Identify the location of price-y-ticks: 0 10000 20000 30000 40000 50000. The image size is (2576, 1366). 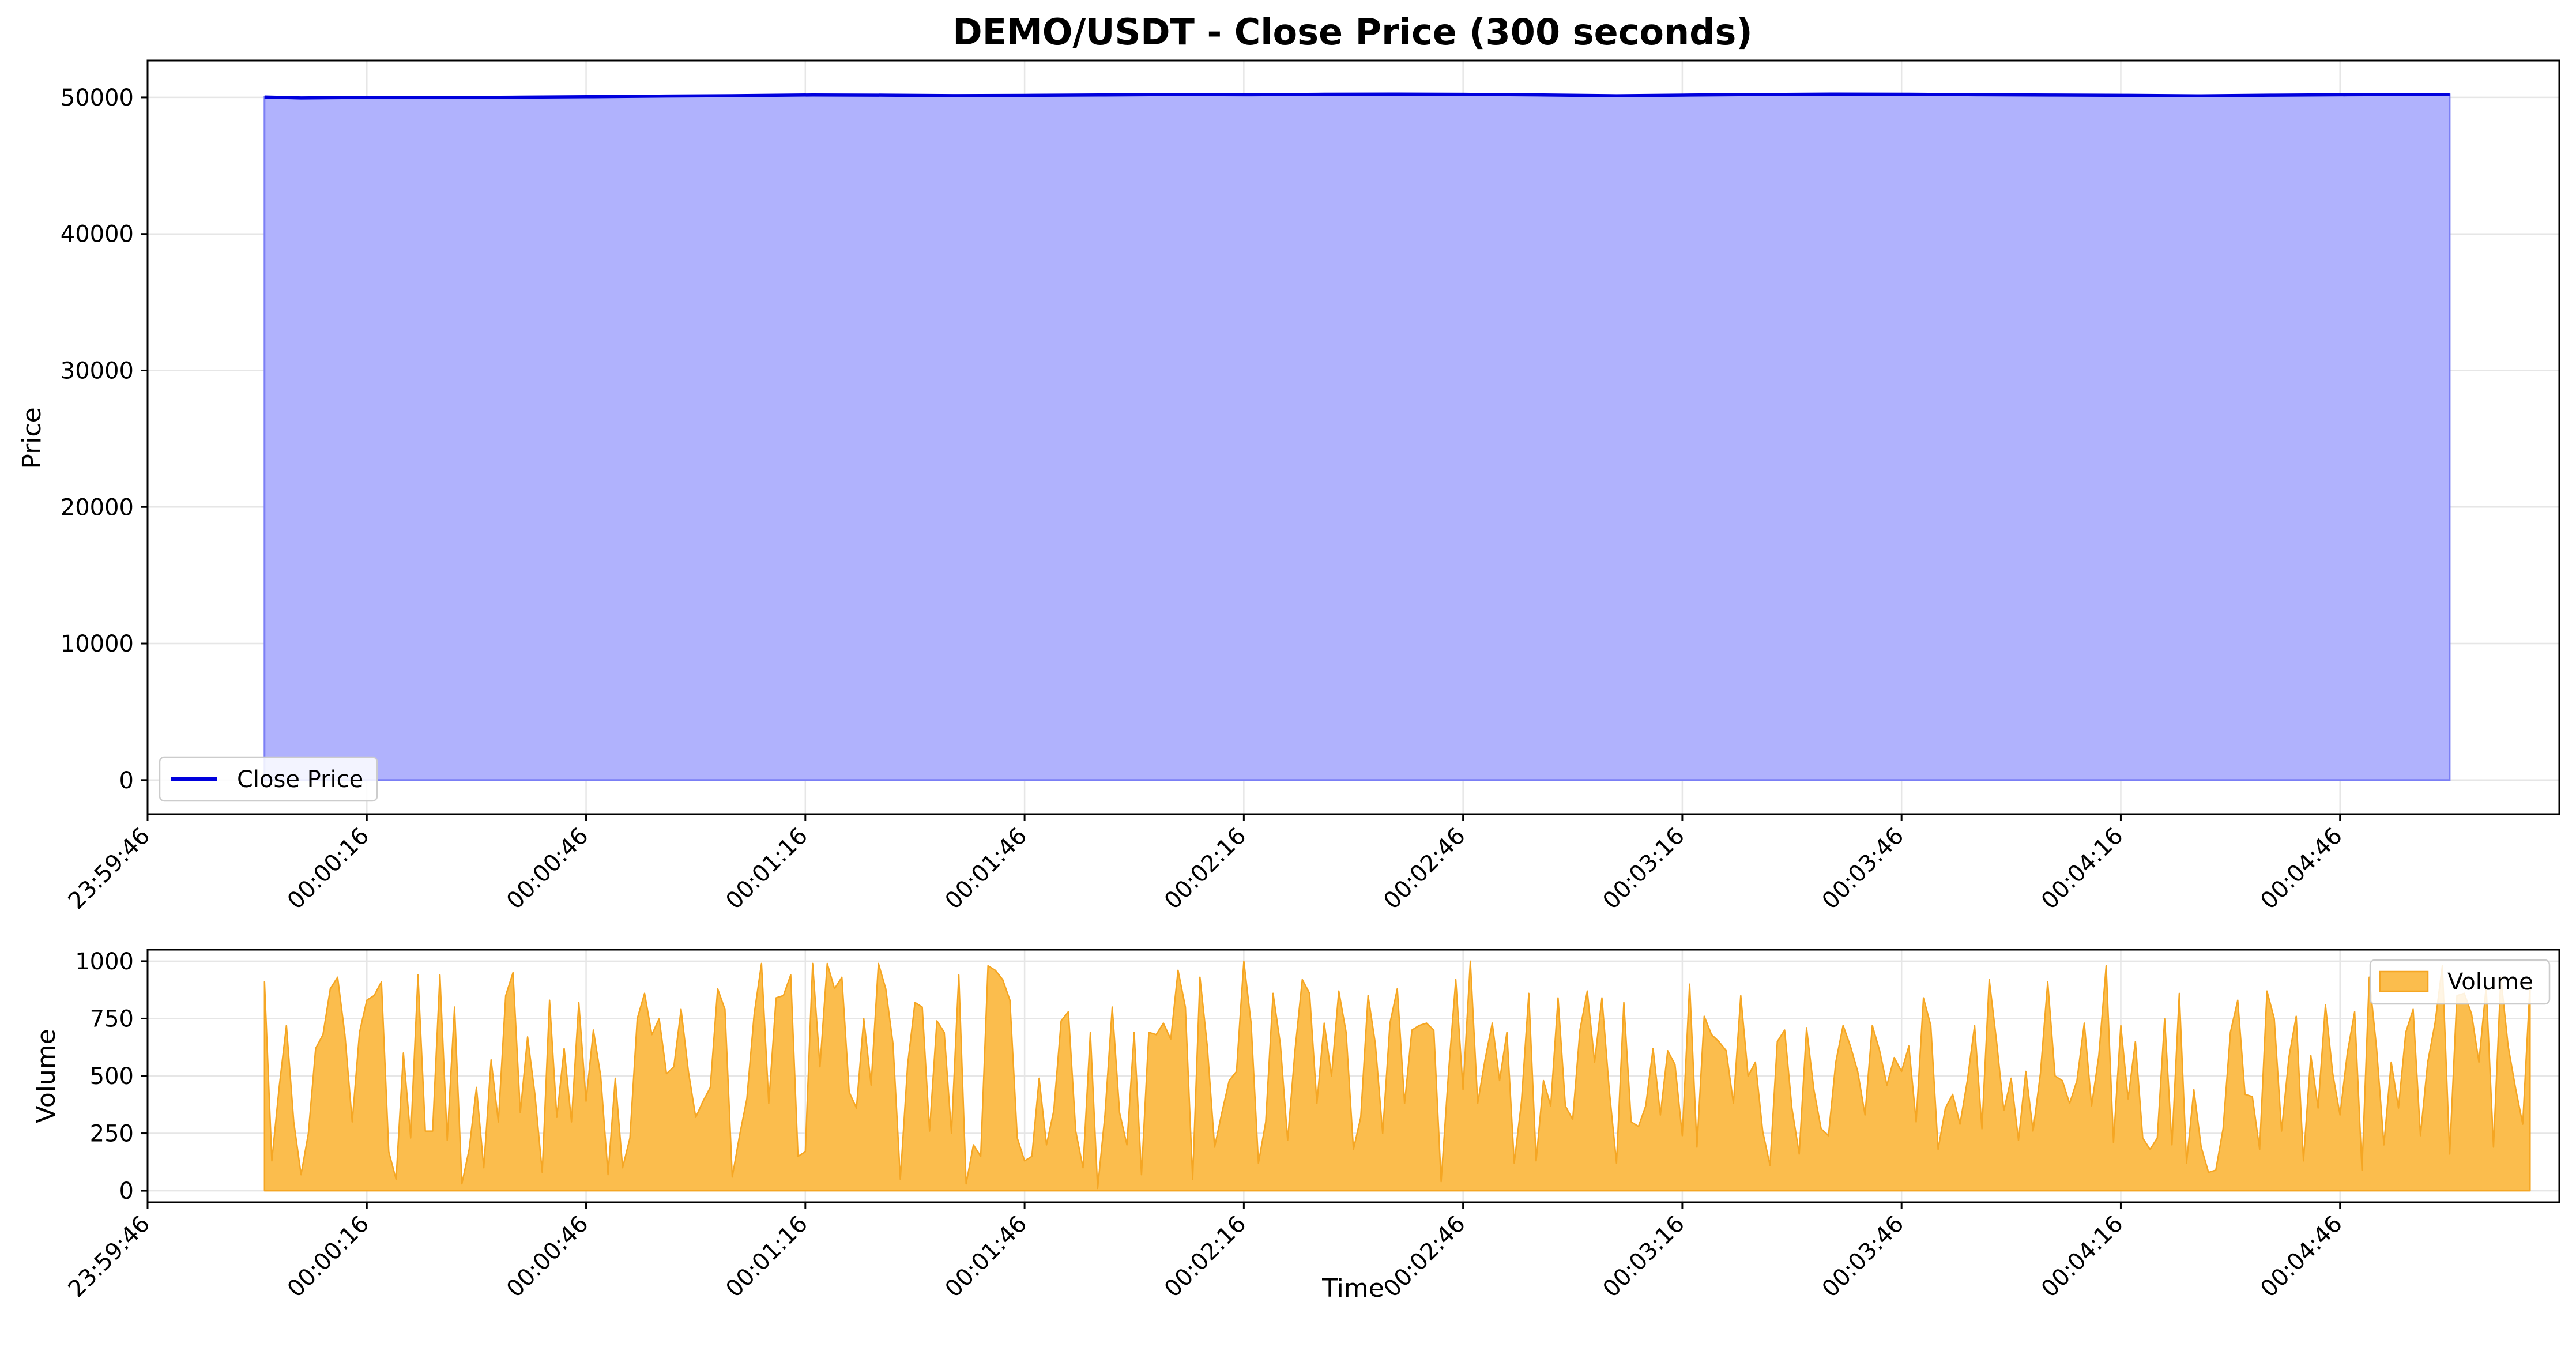
(104, 440).